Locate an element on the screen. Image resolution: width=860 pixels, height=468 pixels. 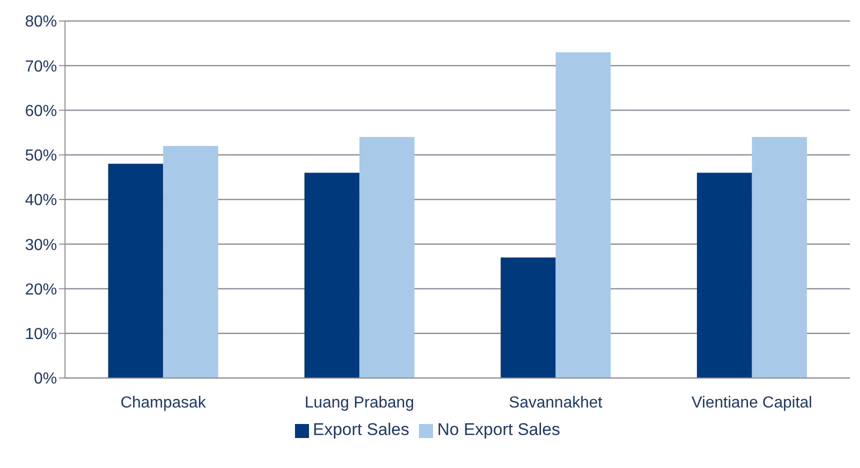
y-tick-label: 50% is located at coordinates (40, 156).